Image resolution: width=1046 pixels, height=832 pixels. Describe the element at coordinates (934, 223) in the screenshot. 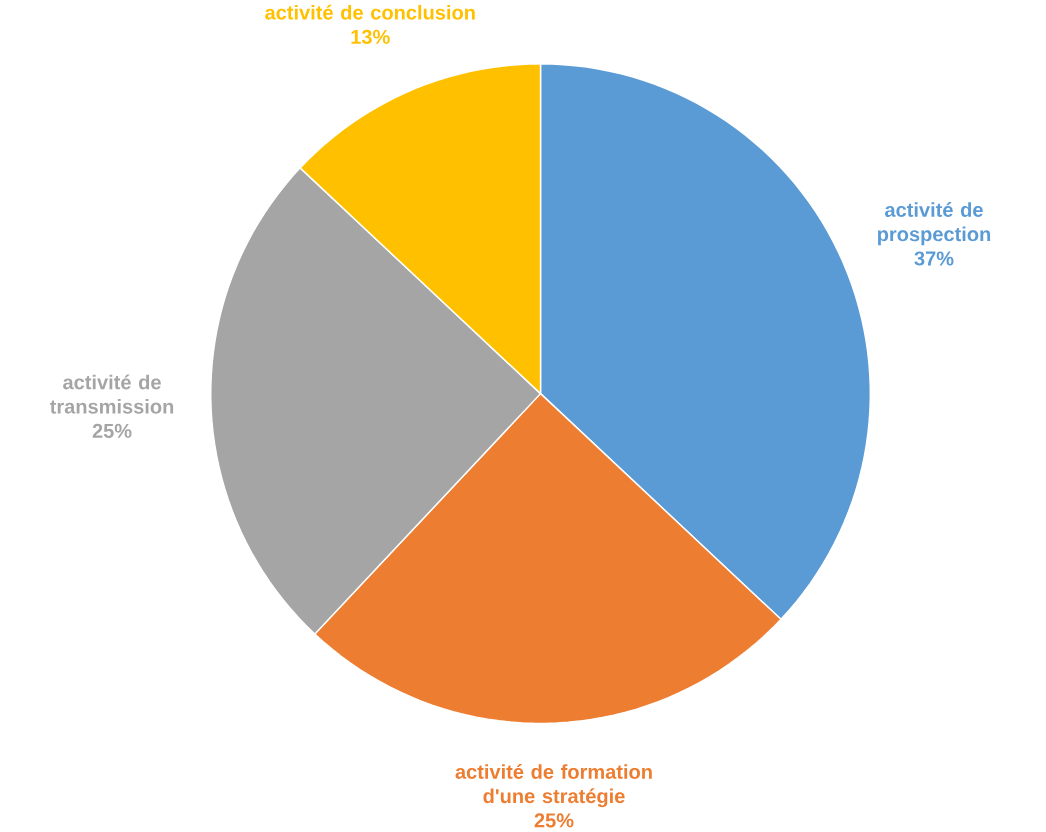

I see `slice-label: activité de prospection` at that location.